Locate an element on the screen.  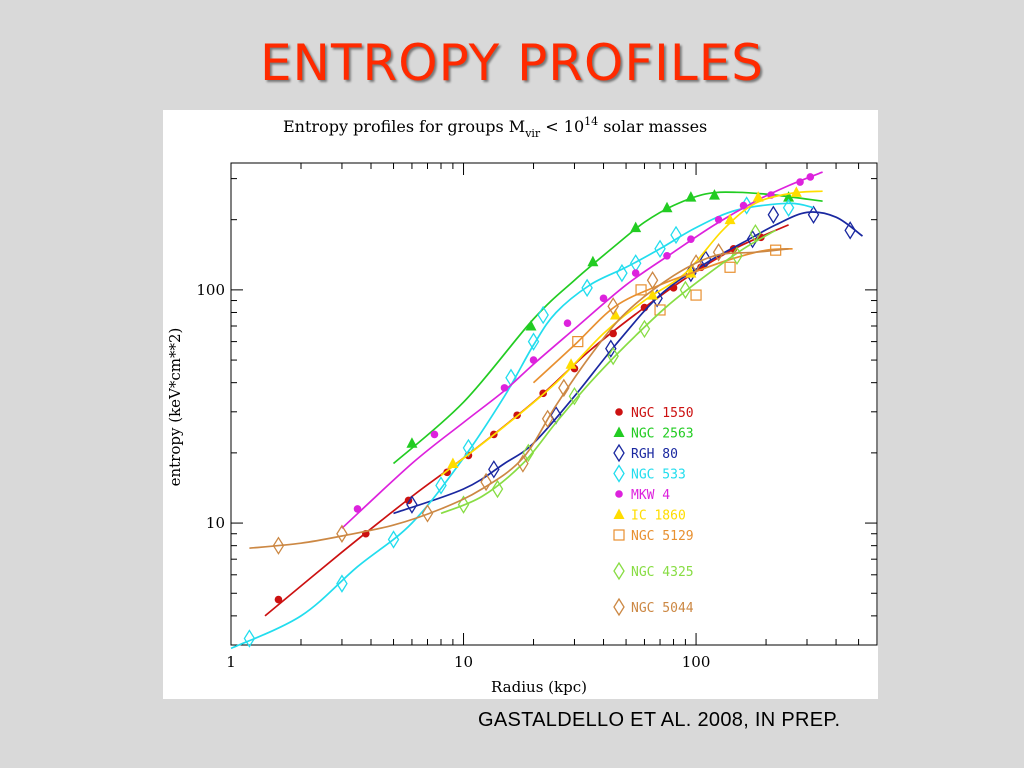
slide-title: ENTROPY PROFILES is located at coordinates (512, 63).